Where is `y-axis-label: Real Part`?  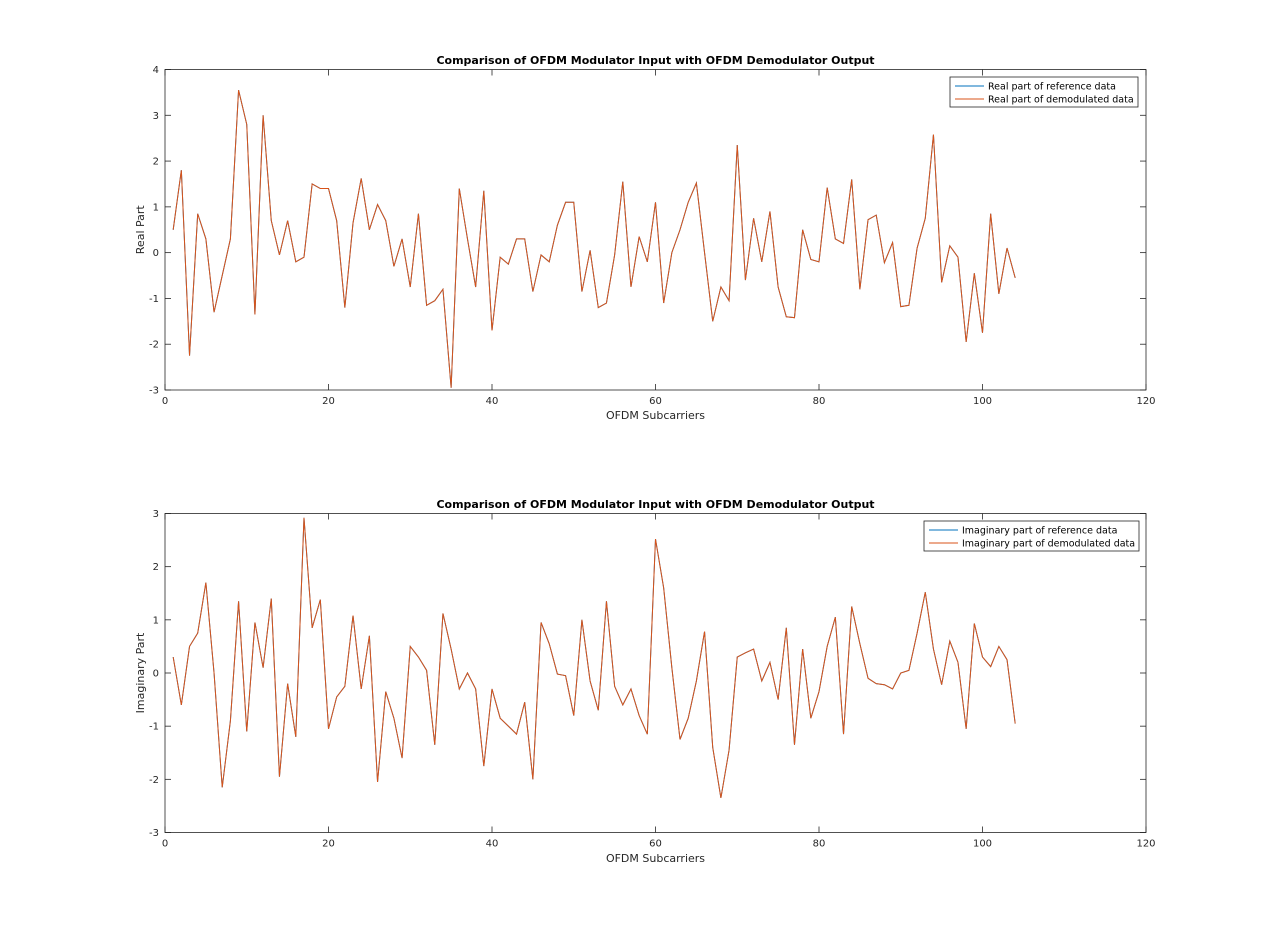
y-axis-label: Real Part is located at coordinates (140, 230).